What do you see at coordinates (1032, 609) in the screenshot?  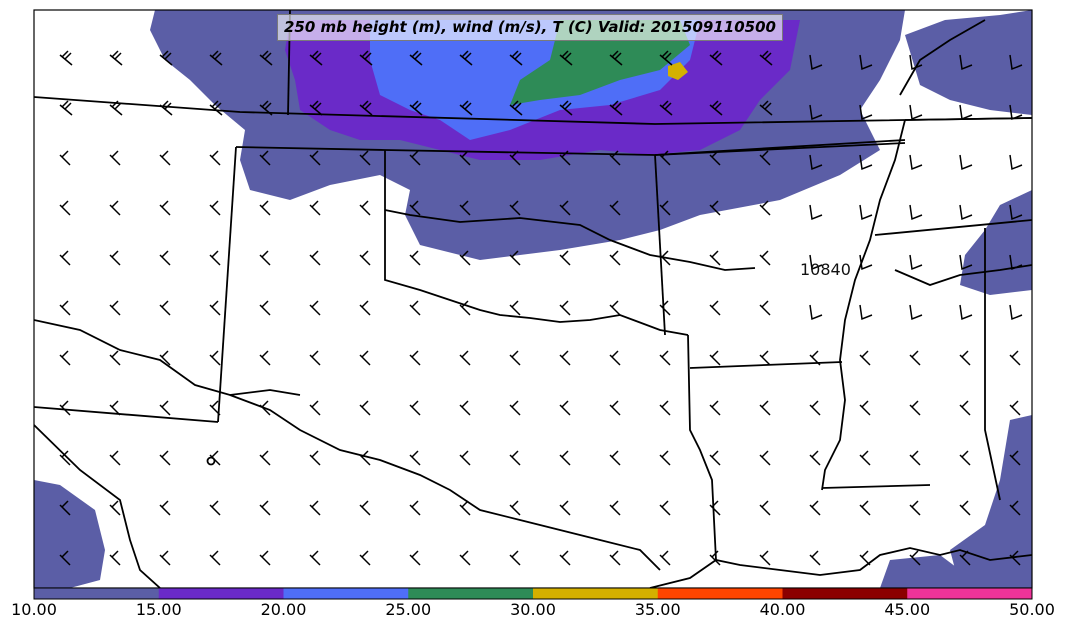 I see `colorbar-tick-label: 50.00` at bounding box center [1032, 609].